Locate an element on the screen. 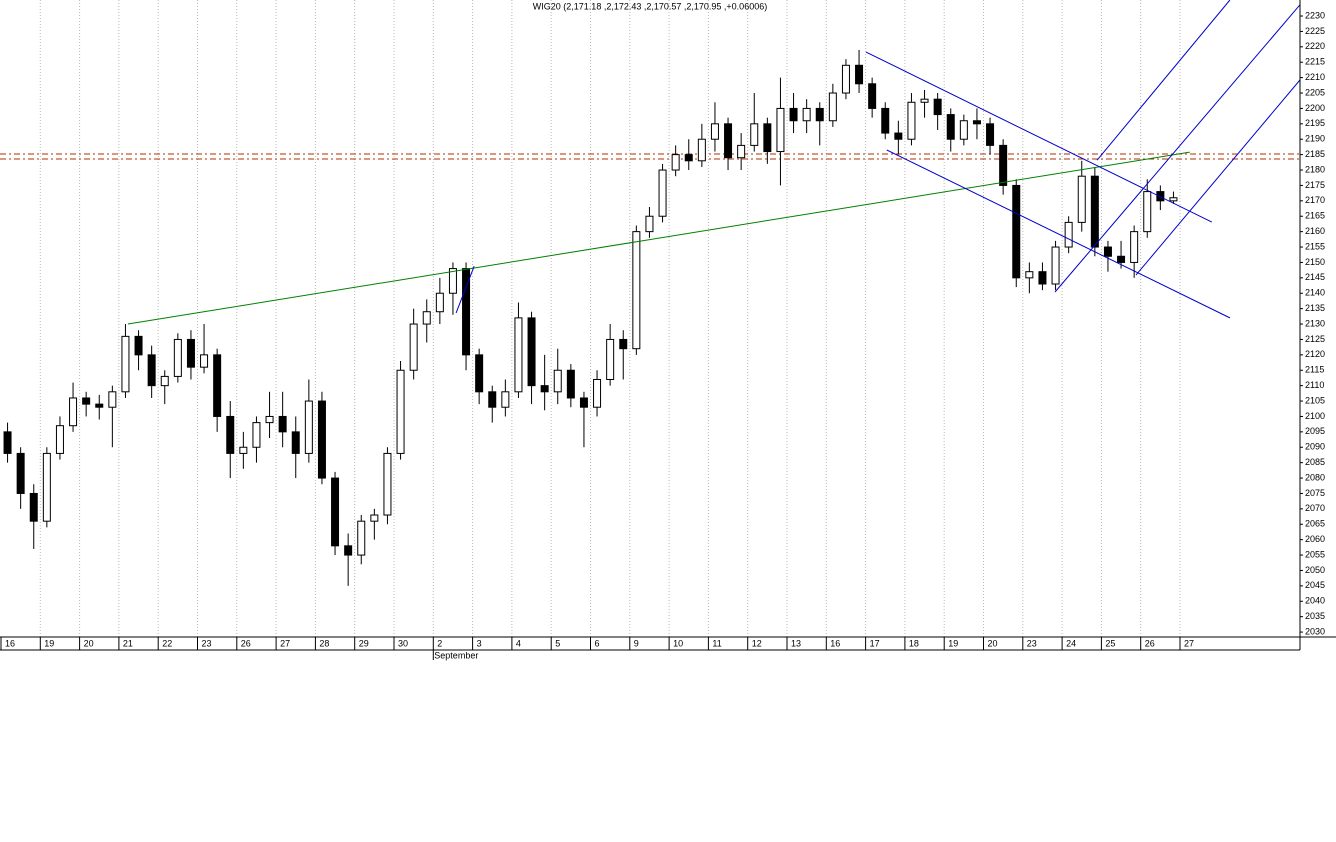 The height and width of the screenshot is (842, 1336). x-tick-label: 29 is located at coordinates (364, 643).